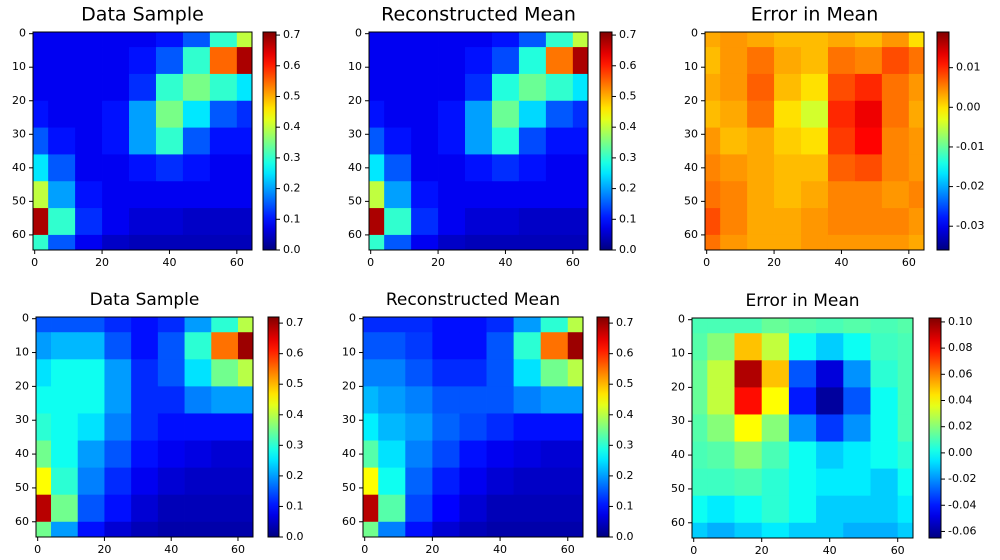 This screenshot has height=560, width=1000. I want to click on y-tick-label: 30, so click(691, 133).